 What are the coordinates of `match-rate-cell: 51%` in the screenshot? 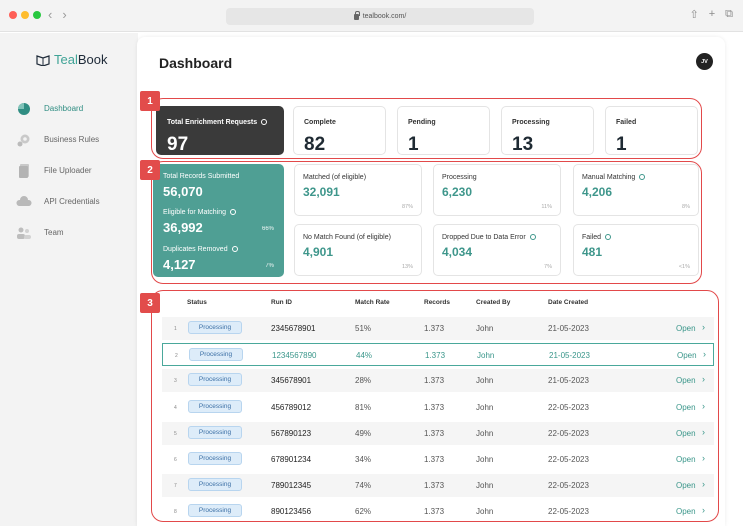 It's located at (363, 328).